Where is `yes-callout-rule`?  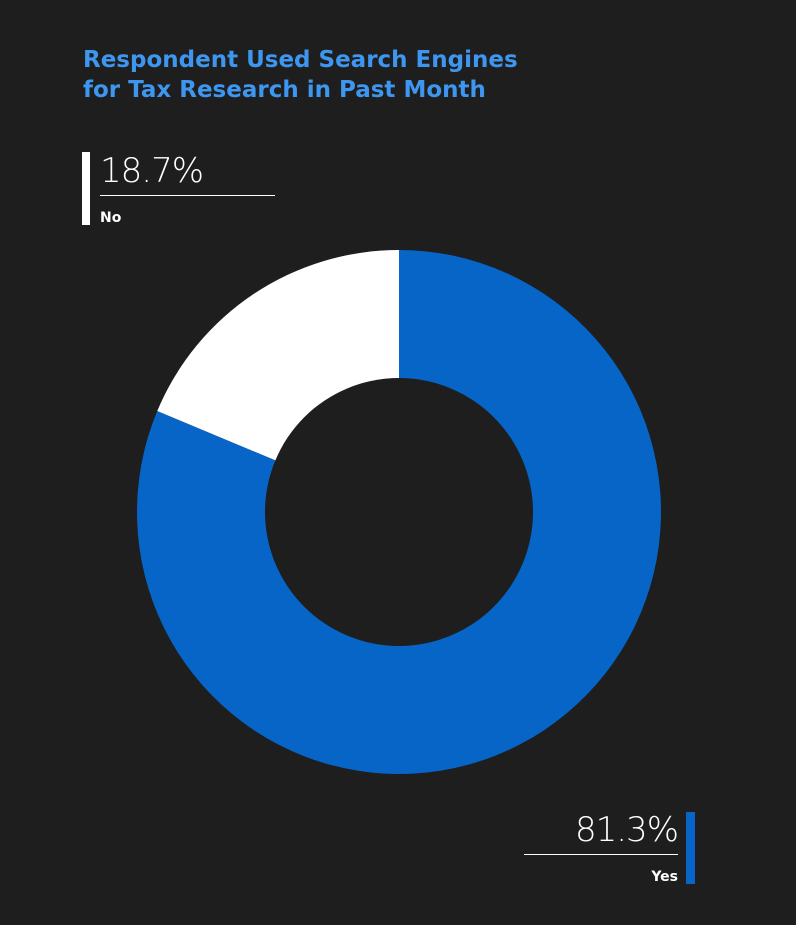 yes-callout-rule is located at coordinates (601, 854).